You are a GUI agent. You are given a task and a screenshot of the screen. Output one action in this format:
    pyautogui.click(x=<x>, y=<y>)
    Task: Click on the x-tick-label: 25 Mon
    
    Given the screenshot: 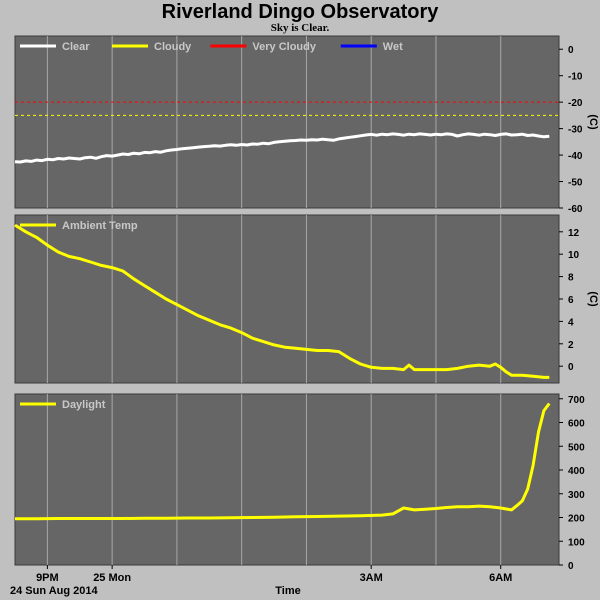 What is the action you would take?
    pyautogui.click(x=112, y=578)
    